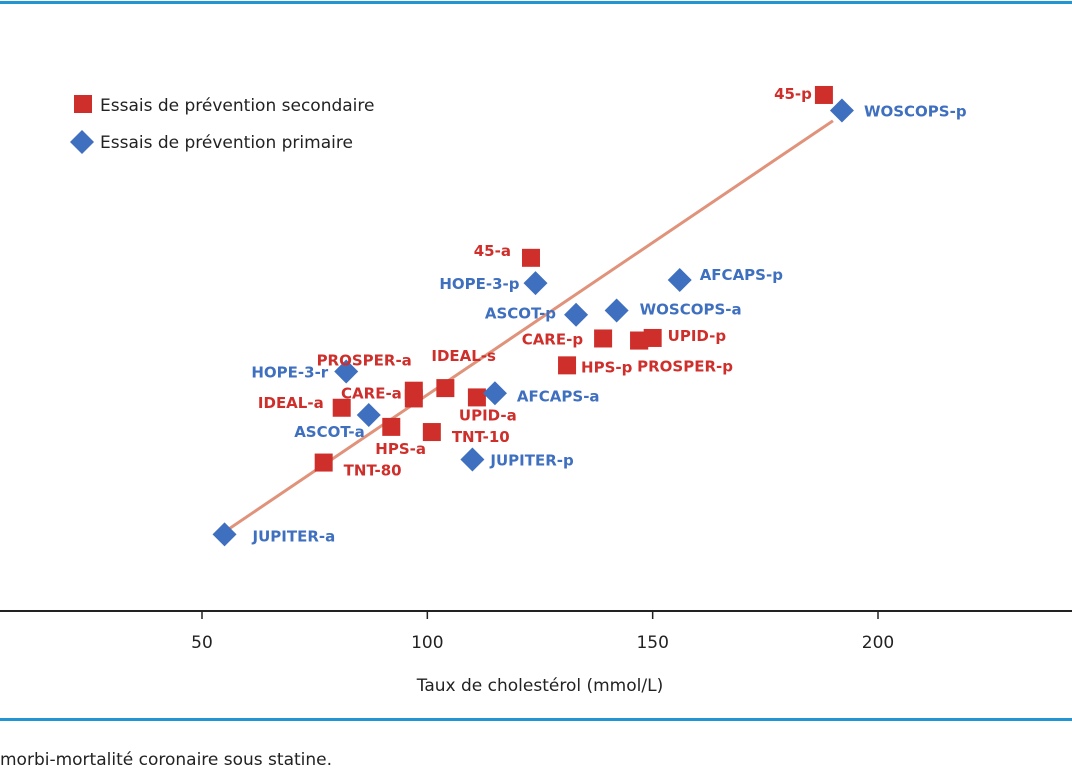  Describe the element at coordinates (492, 251) in the screenshot. I see `point-label: 45-a` at that location.